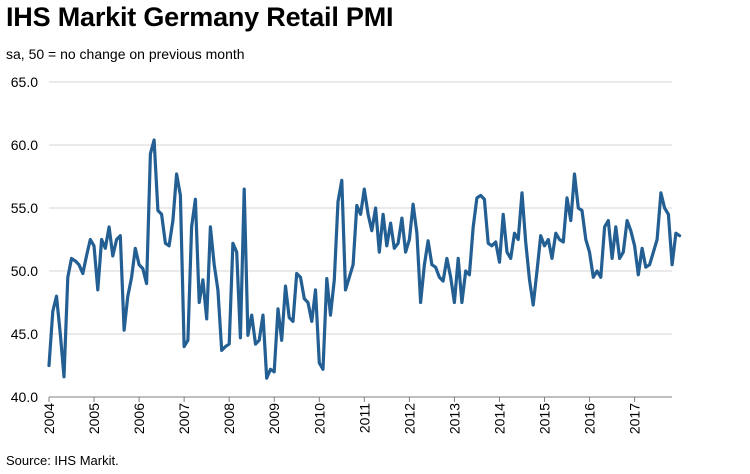  What do you see at coordinates (125, 54) in the screenshot?
I see `chart-subtitle: sa, 50 = no change on previous month` at bounding box center [125, 54].